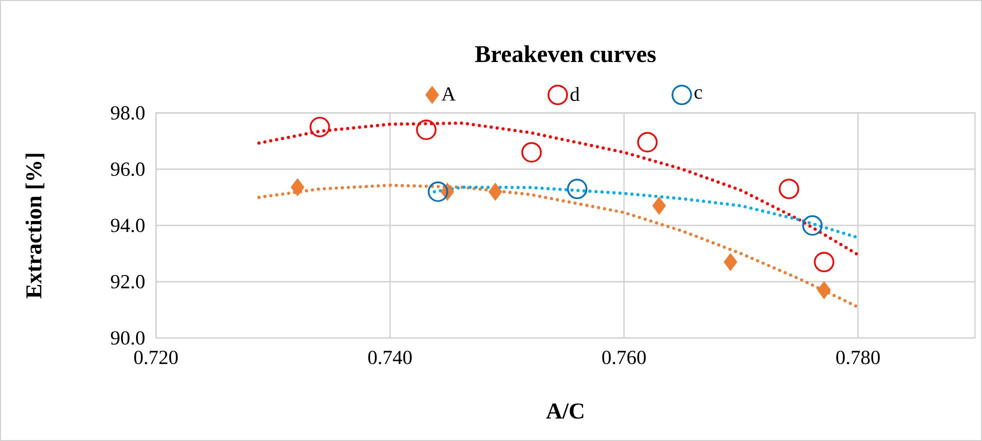 The height and width of the screenshot is (441, 982). What do you see at coordinates (565, 53) in the screenshot?
I see `chart-title: Breakeven curves` at bounding box center [565, 53].